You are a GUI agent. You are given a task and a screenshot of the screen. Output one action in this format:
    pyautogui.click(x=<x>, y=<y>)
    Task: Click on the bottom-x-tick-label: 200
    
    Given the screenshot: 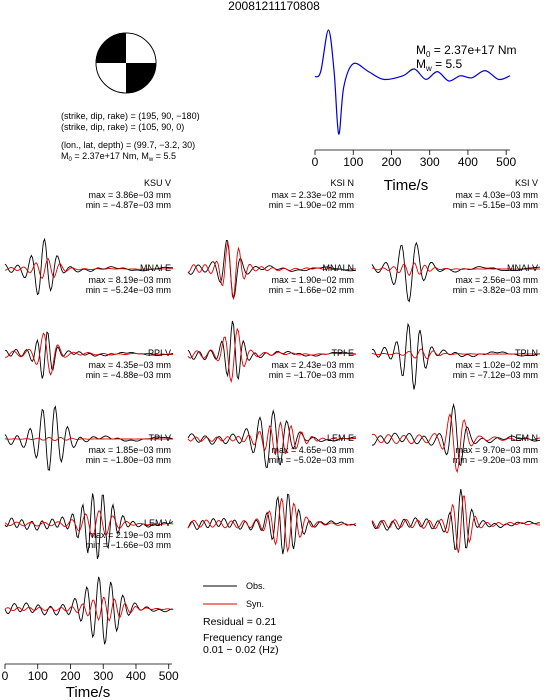 What is the action you would take?
    pyautogui.click(x=70, y=676)
    